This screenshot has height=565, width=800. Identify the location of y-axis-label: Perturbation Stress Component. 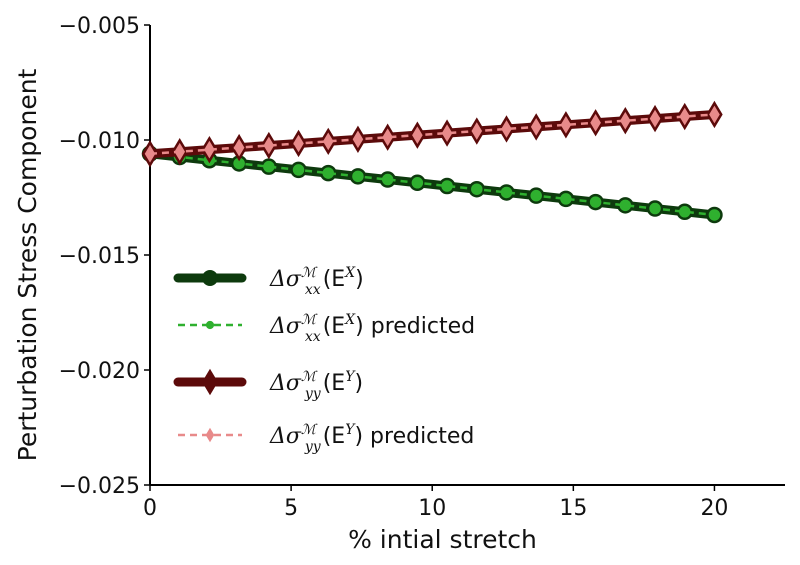
(27, 264).